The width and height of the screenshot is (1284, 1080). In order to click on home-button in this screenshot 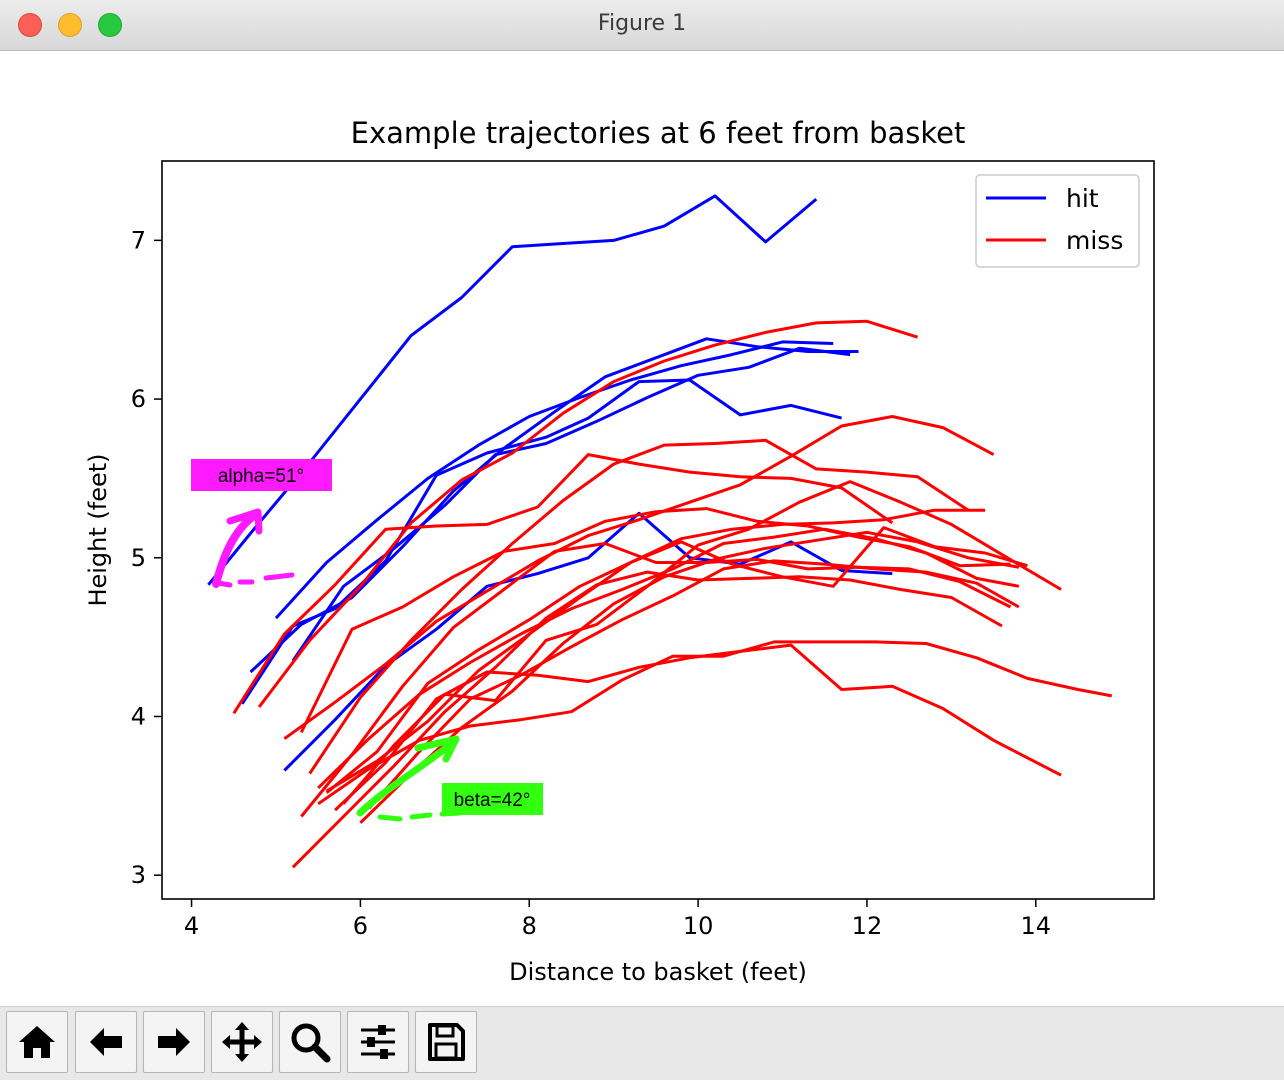, I will do `click(37, 1042)`.